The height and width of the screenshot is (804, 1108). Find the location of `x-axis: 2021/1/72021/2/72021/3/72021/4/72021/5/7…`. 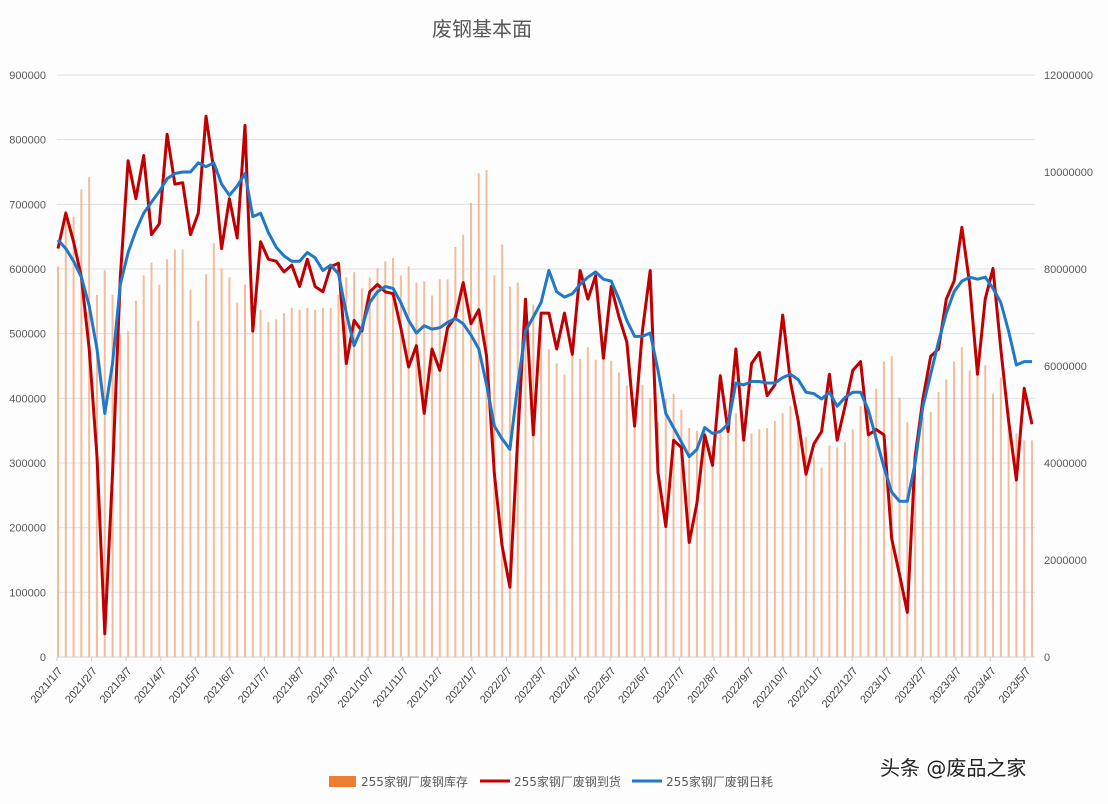

x-axis: 2021/1/72021/2/72021/3/72021/4/72021/5/7… is located at coordinates (531, 683).